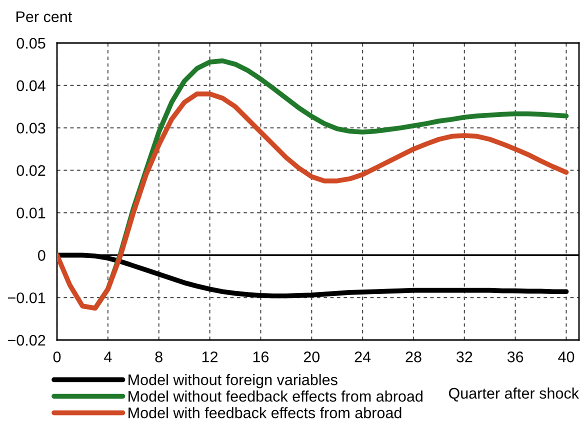 This screenshot has height=439, width=585. I want to click on x-tick-label: 12, so click(210, 357).